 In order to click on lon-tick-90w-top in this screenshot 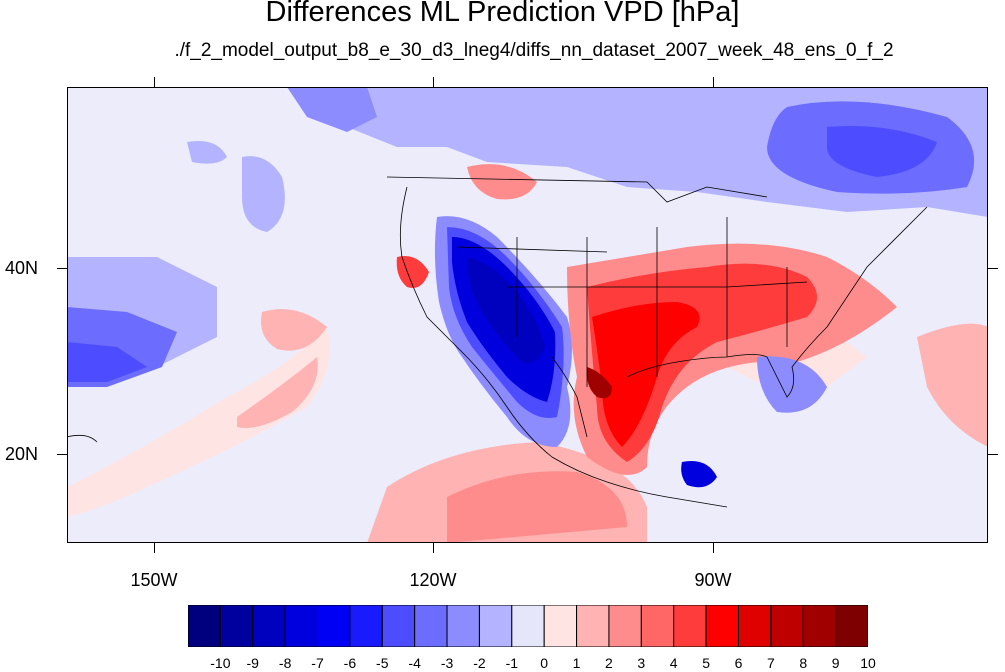, I will do `click(713, 82)`.